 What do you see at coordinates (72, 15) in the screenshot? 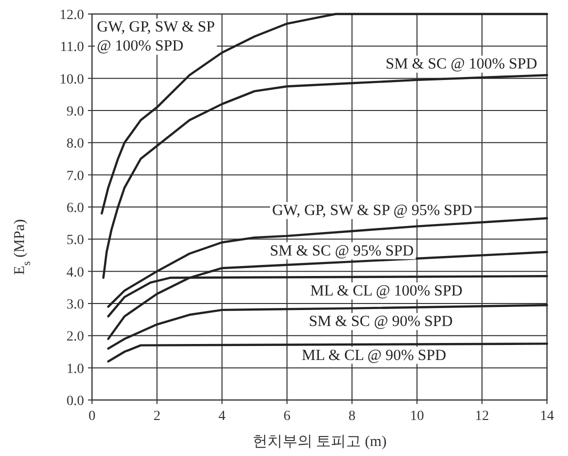
I see `y-tick: 12.0` at bounding box center [72, 15].